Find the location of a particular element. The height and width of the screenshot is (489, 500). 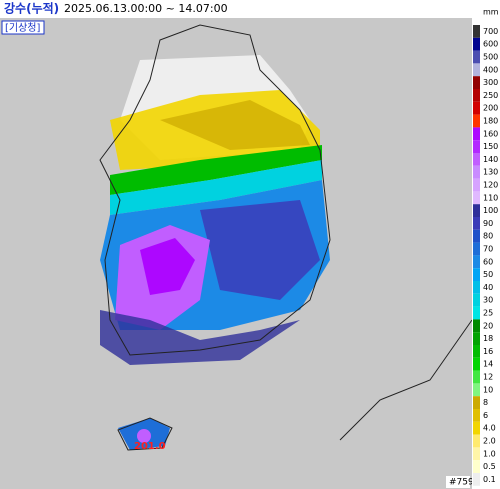

legend-label: 600 is located at coordinates (490, 44).